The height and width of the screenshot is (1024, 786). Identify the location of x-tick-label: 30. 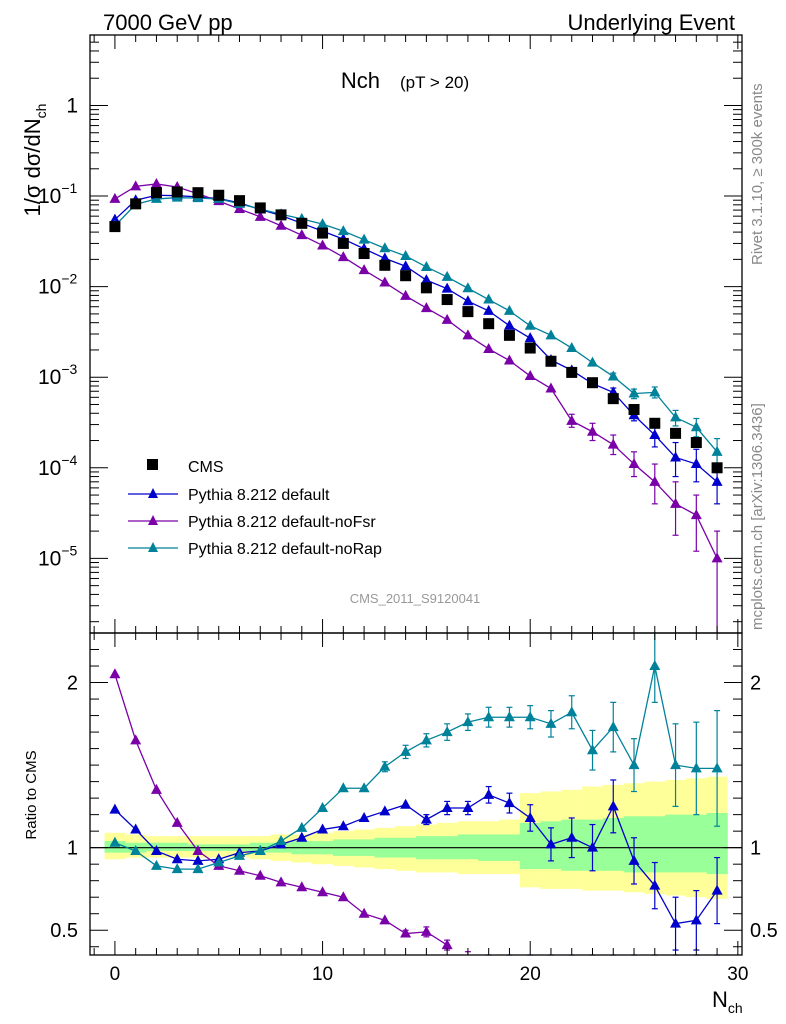
(737, 974).